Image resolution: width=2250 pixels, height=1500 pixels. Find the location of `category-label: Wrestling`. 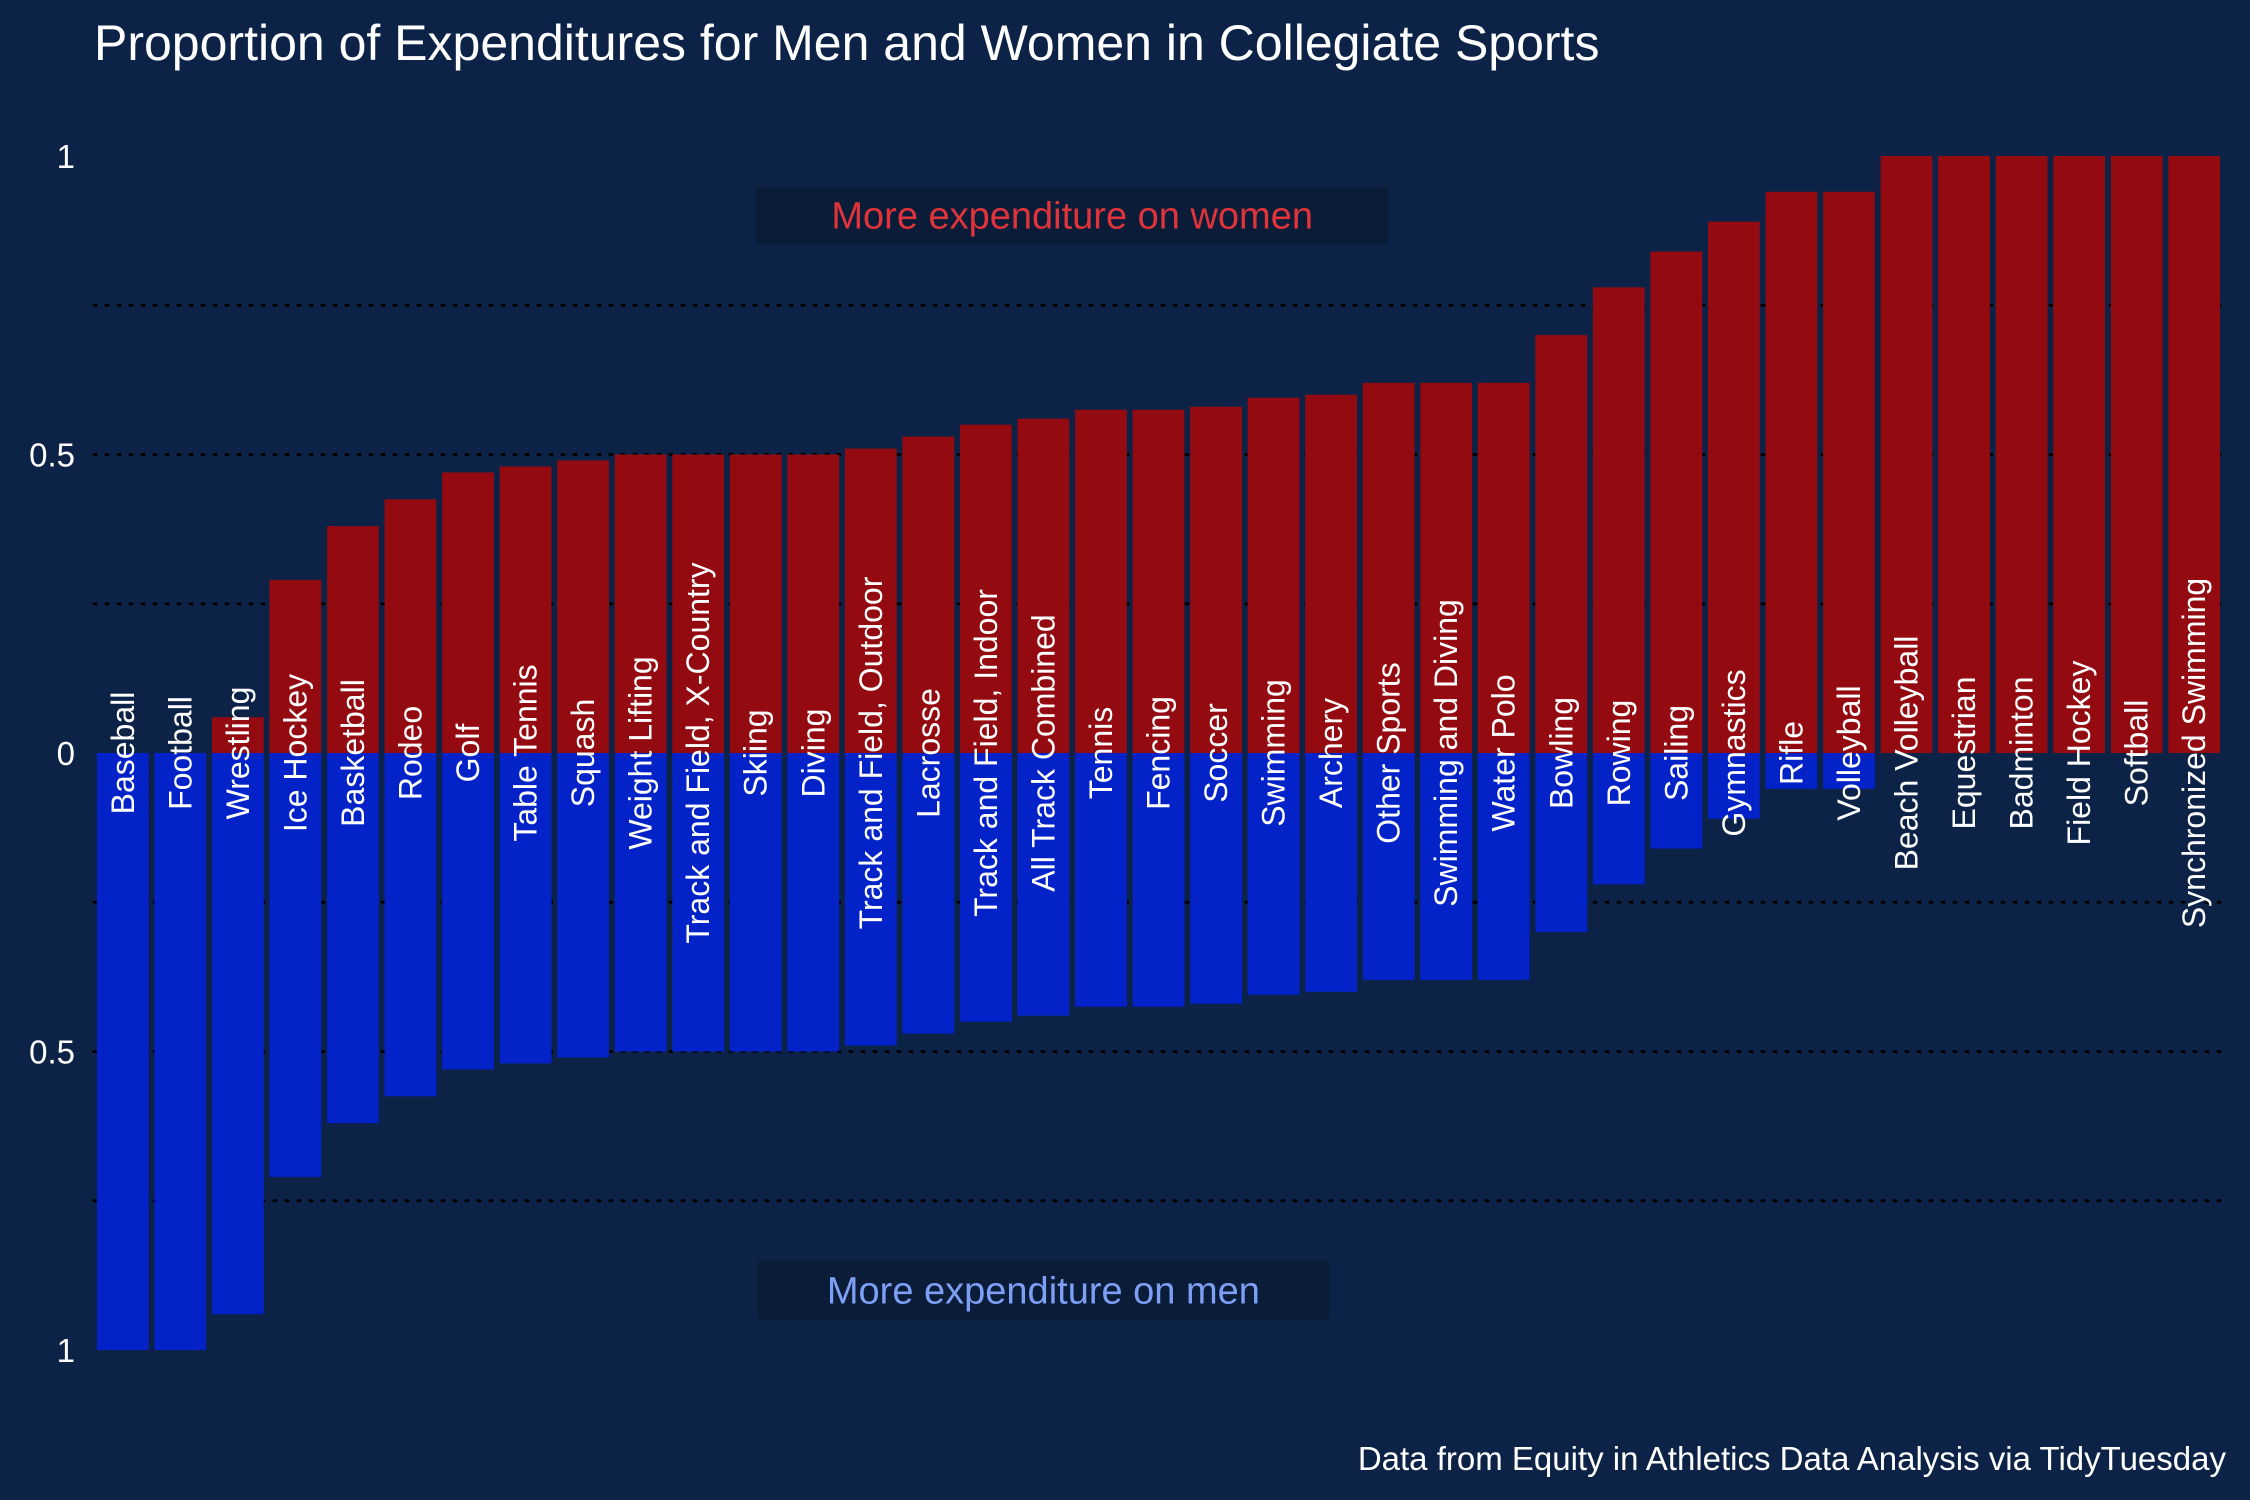

category-label: Wrestling is located at coordinates (238, 753).